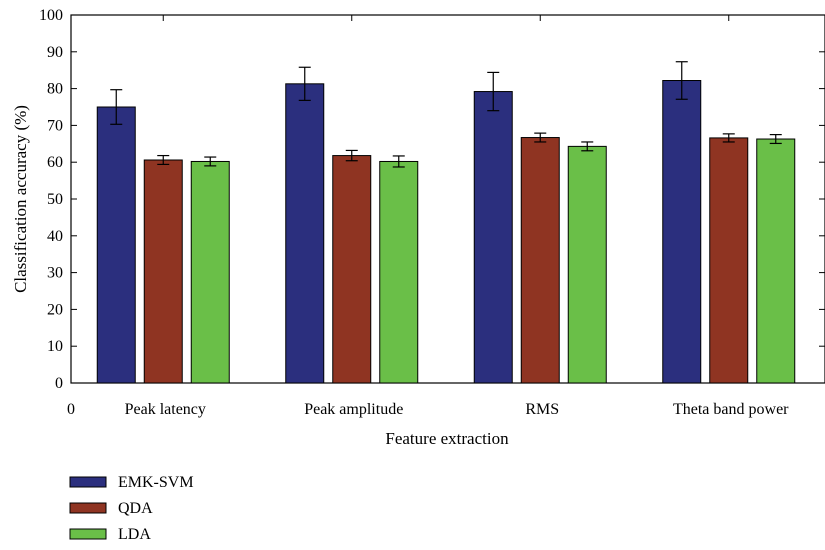 The image size is (825, 550). Describe the element at coordinates (731, 409) in the screenshot. I see `x-tick-label: Theta band power` at that location.